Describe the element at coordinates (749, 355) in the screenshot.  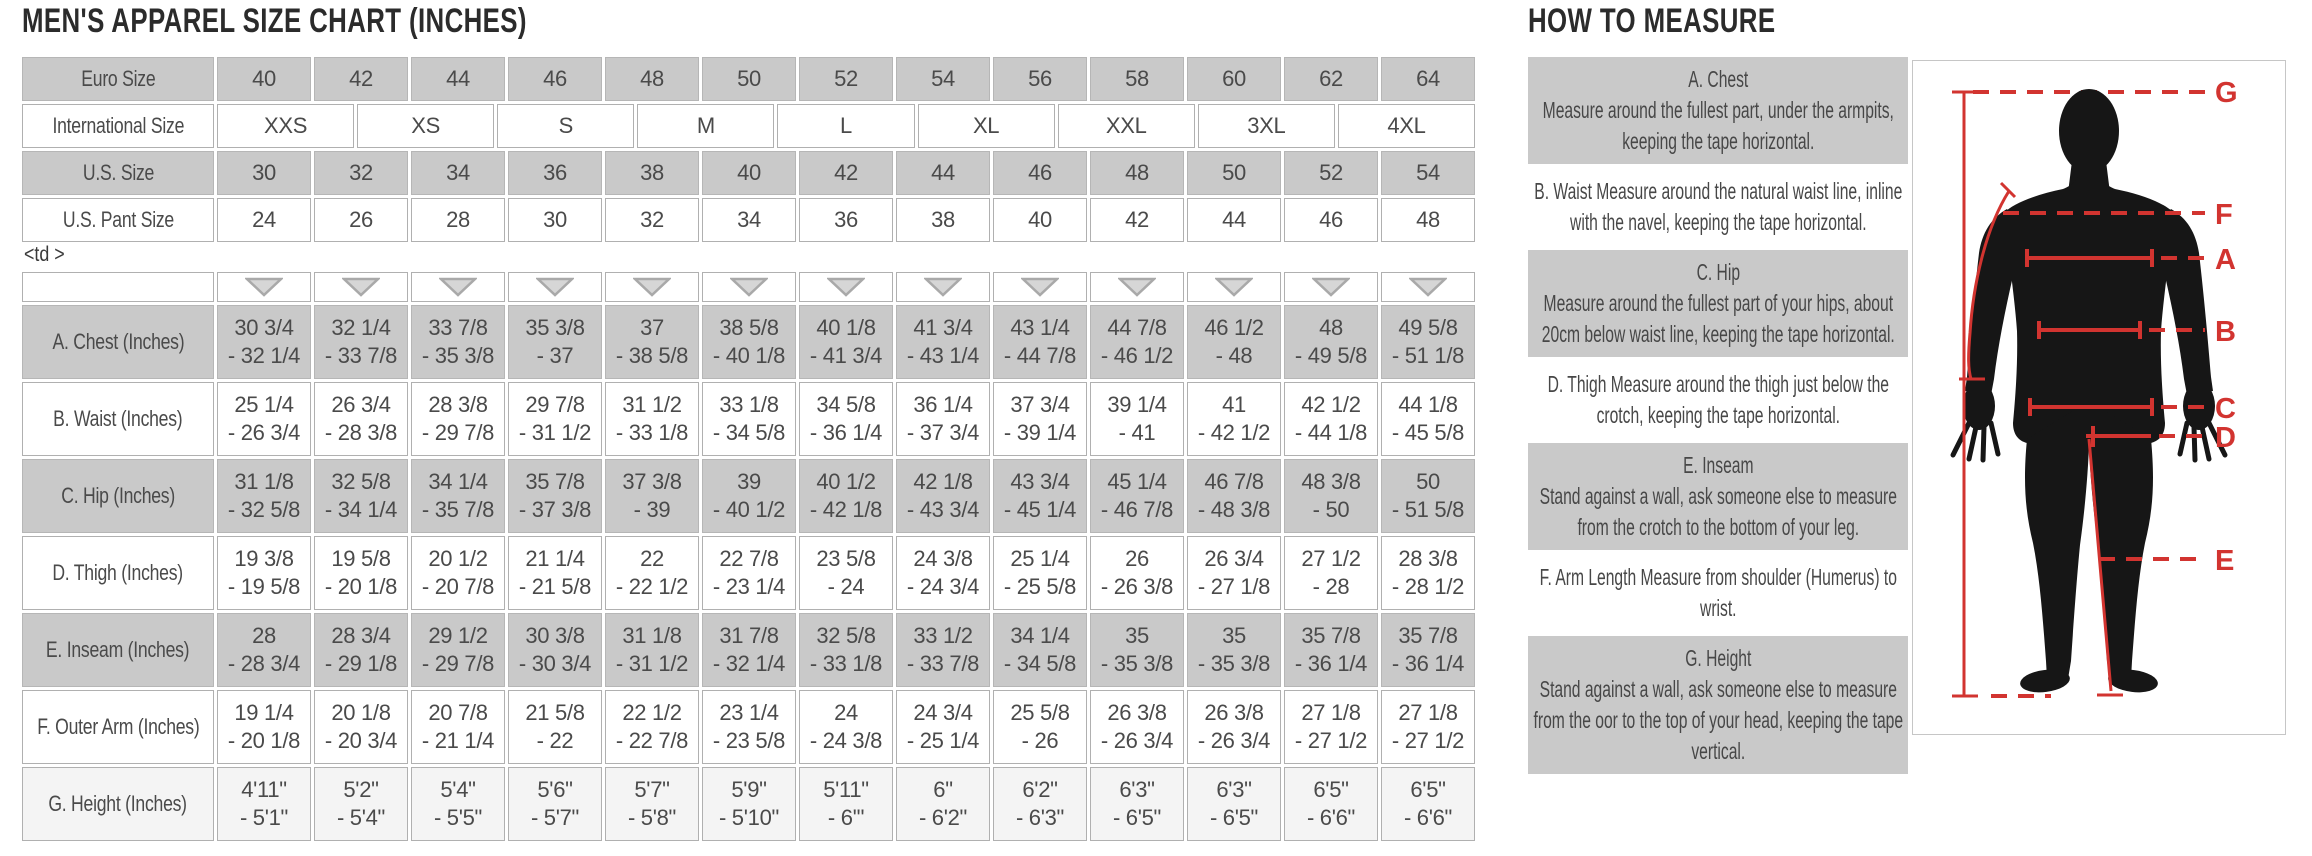
I see `measurement-value: - 40 1/8` at that location.